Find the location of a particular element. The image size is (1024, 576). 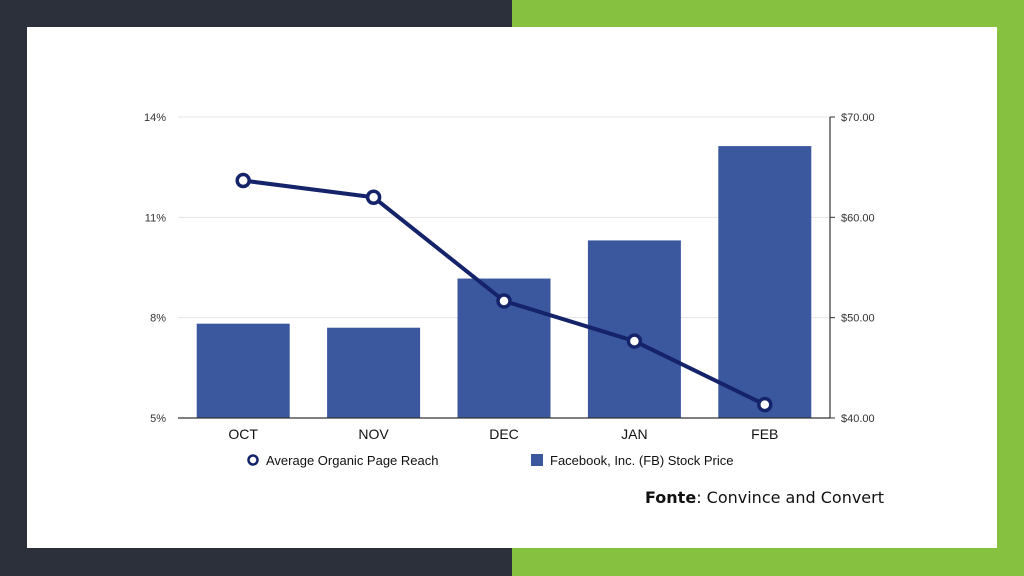

y-left-tick-label: 11% is located at coordinates (155, 218).